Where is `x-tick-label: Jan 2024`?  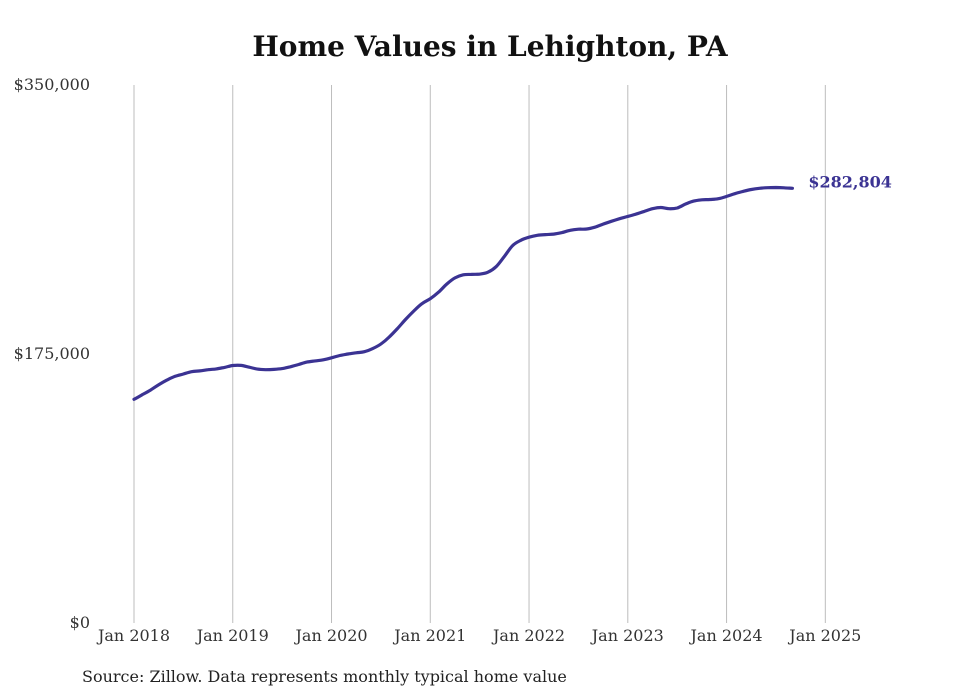
x-tick-label: Jan 2024 is located at coordinates (726, 635).